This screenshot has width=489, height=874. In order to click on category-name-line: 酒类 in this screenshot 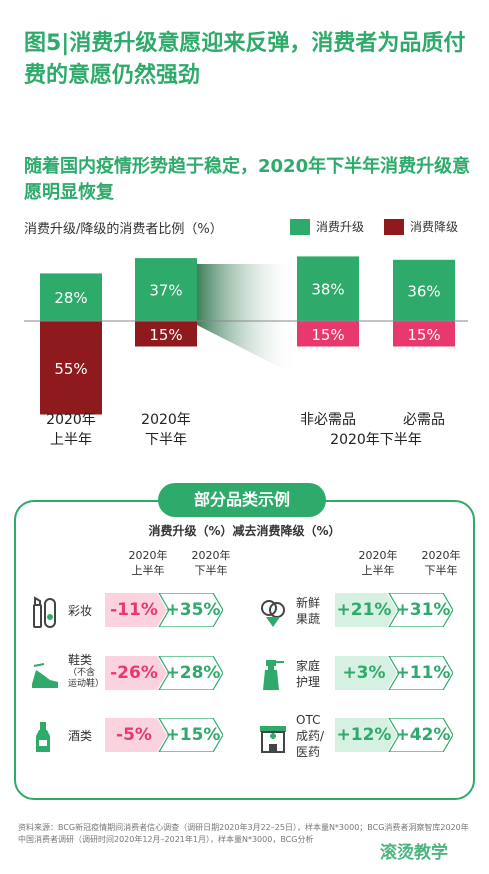, I will do `click(80, 736)`.